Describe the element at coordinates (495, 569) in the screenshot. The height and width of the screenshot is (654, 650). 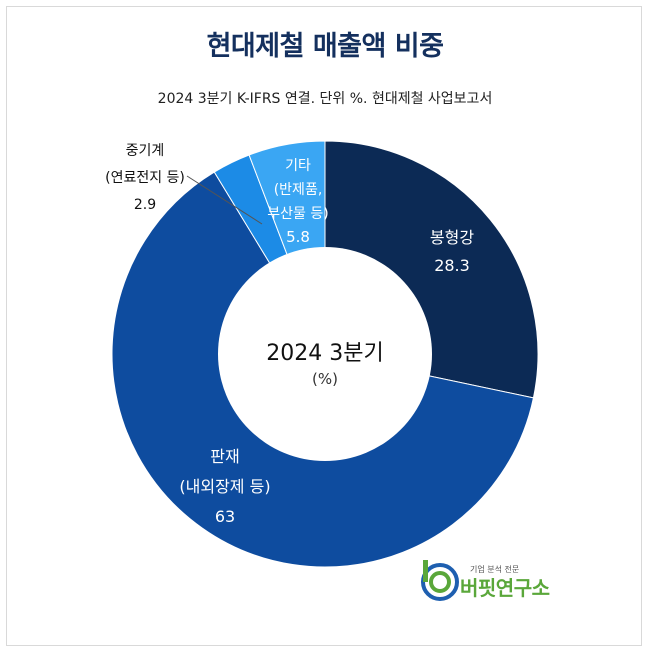
I see `logo-tagline: 기업 분석 전문` at that location.